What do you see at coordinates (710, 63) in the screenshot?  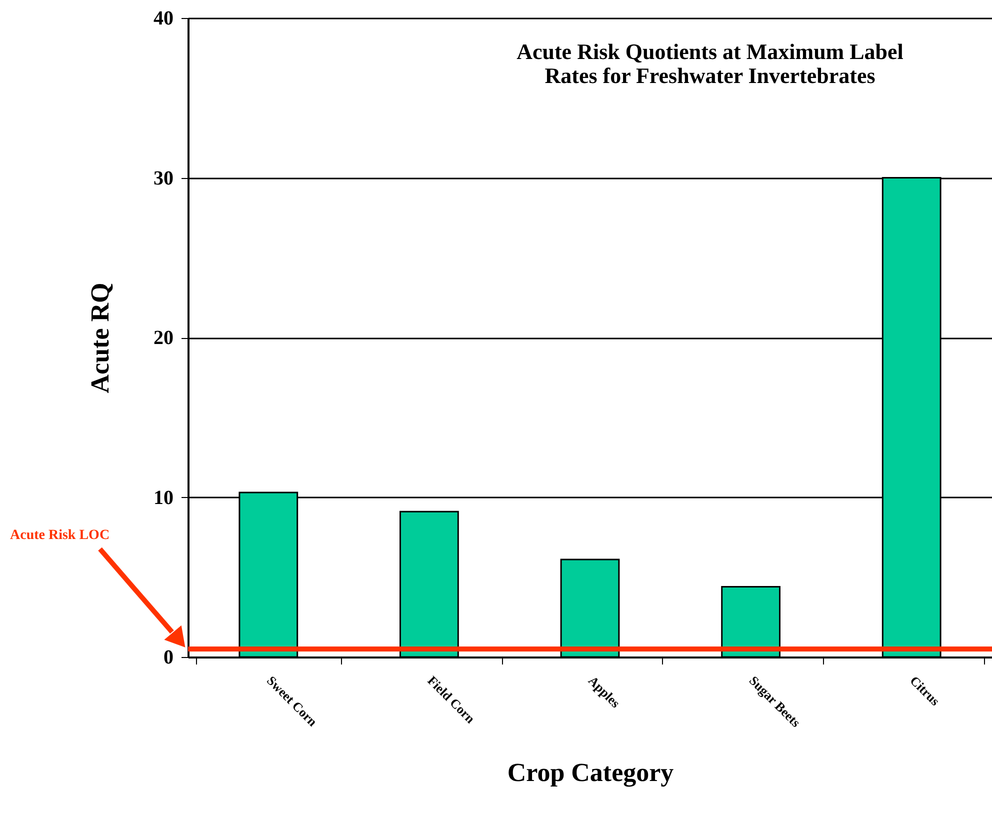 I see `text: Acute Risk Quotients at Maximum Label Rates for Freshwater Invertebrates` at bounding box center [710, 63].